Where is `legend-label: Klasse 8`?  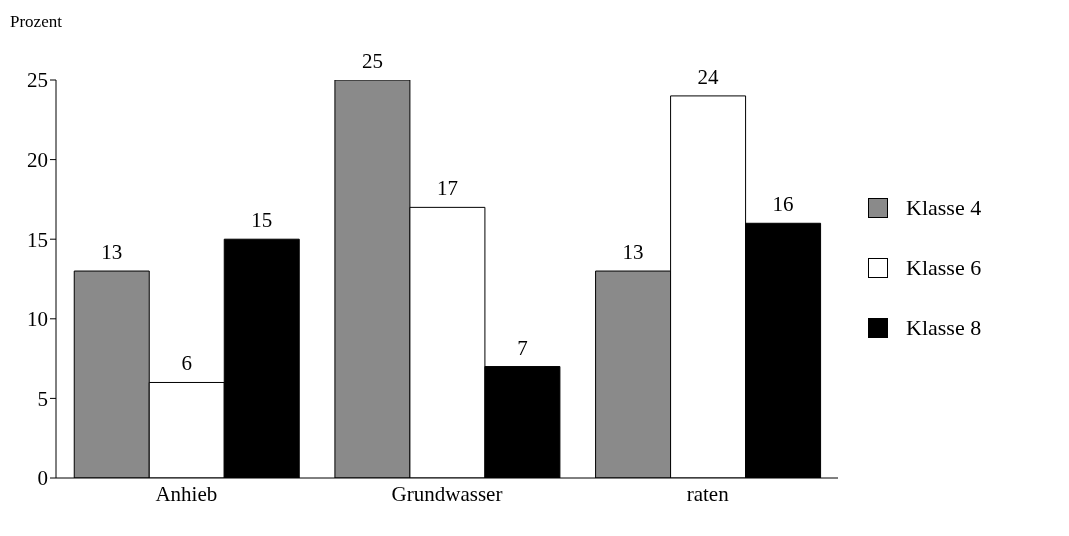
legend-label: Klasse 8 is located at coordinates (944, 328).